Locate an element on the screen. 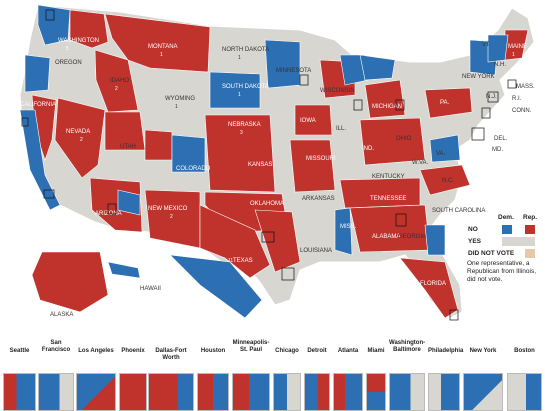  state-label-utah: UTAH is located at coordinates (128, 147).